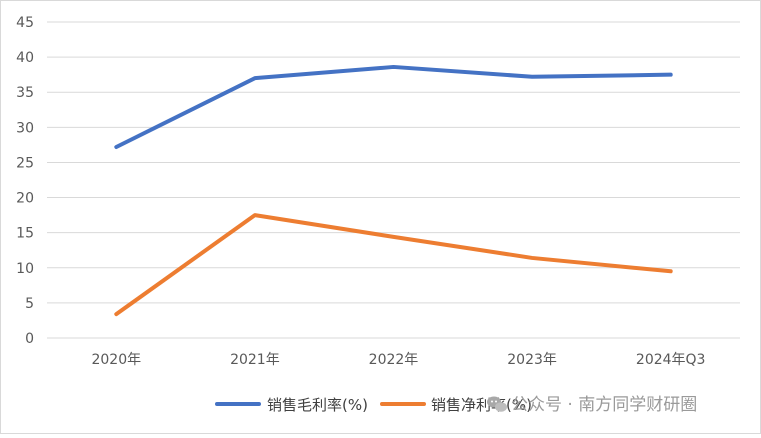  I want to click on watermark: 公众号 · 南方同学财研圈, so click(592, 405).